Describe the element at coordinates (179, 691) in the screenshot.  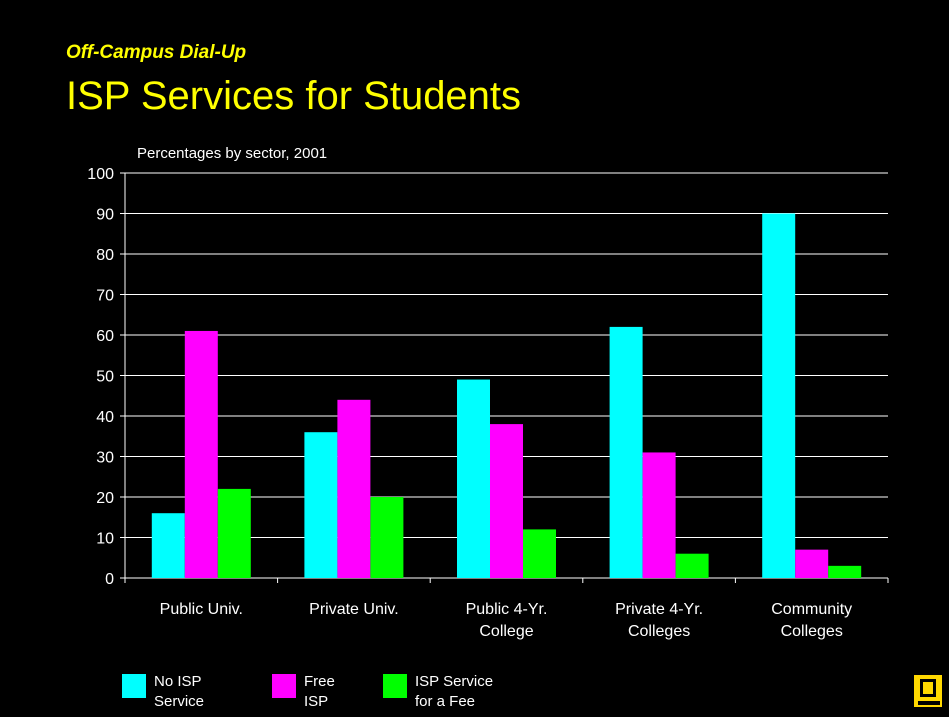
I see `legend-label-no-isp: No ISP Service` at that location.